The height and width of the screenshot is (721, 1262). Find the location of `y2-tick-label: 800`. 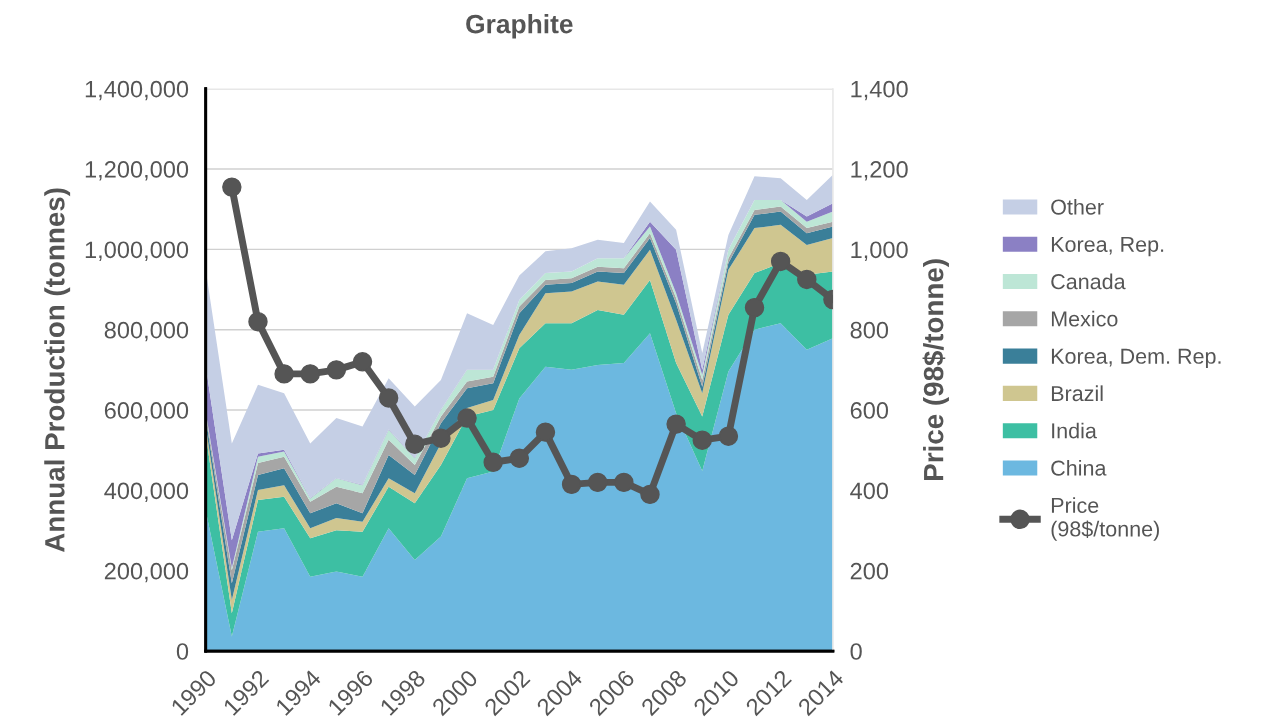

y2-tick-label: 800 is located at coordinates (869, 330).